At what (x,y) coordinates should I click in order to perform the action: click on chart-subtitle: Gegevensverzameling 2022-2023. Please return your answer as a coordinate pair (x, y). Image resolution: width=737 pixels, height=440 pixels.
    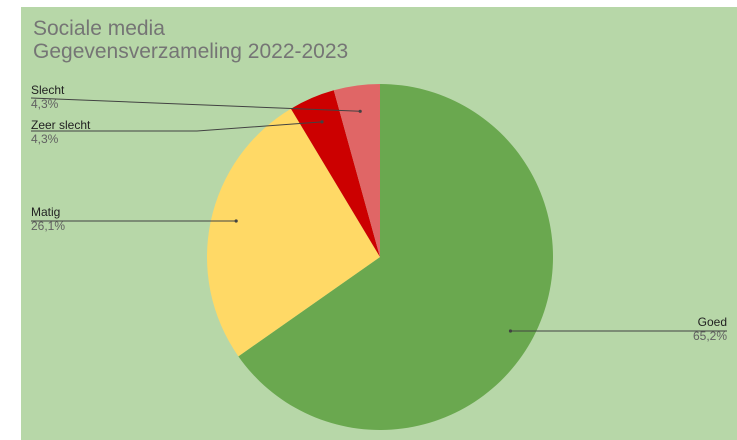
    Looking at the image, I should click on (191, 51).